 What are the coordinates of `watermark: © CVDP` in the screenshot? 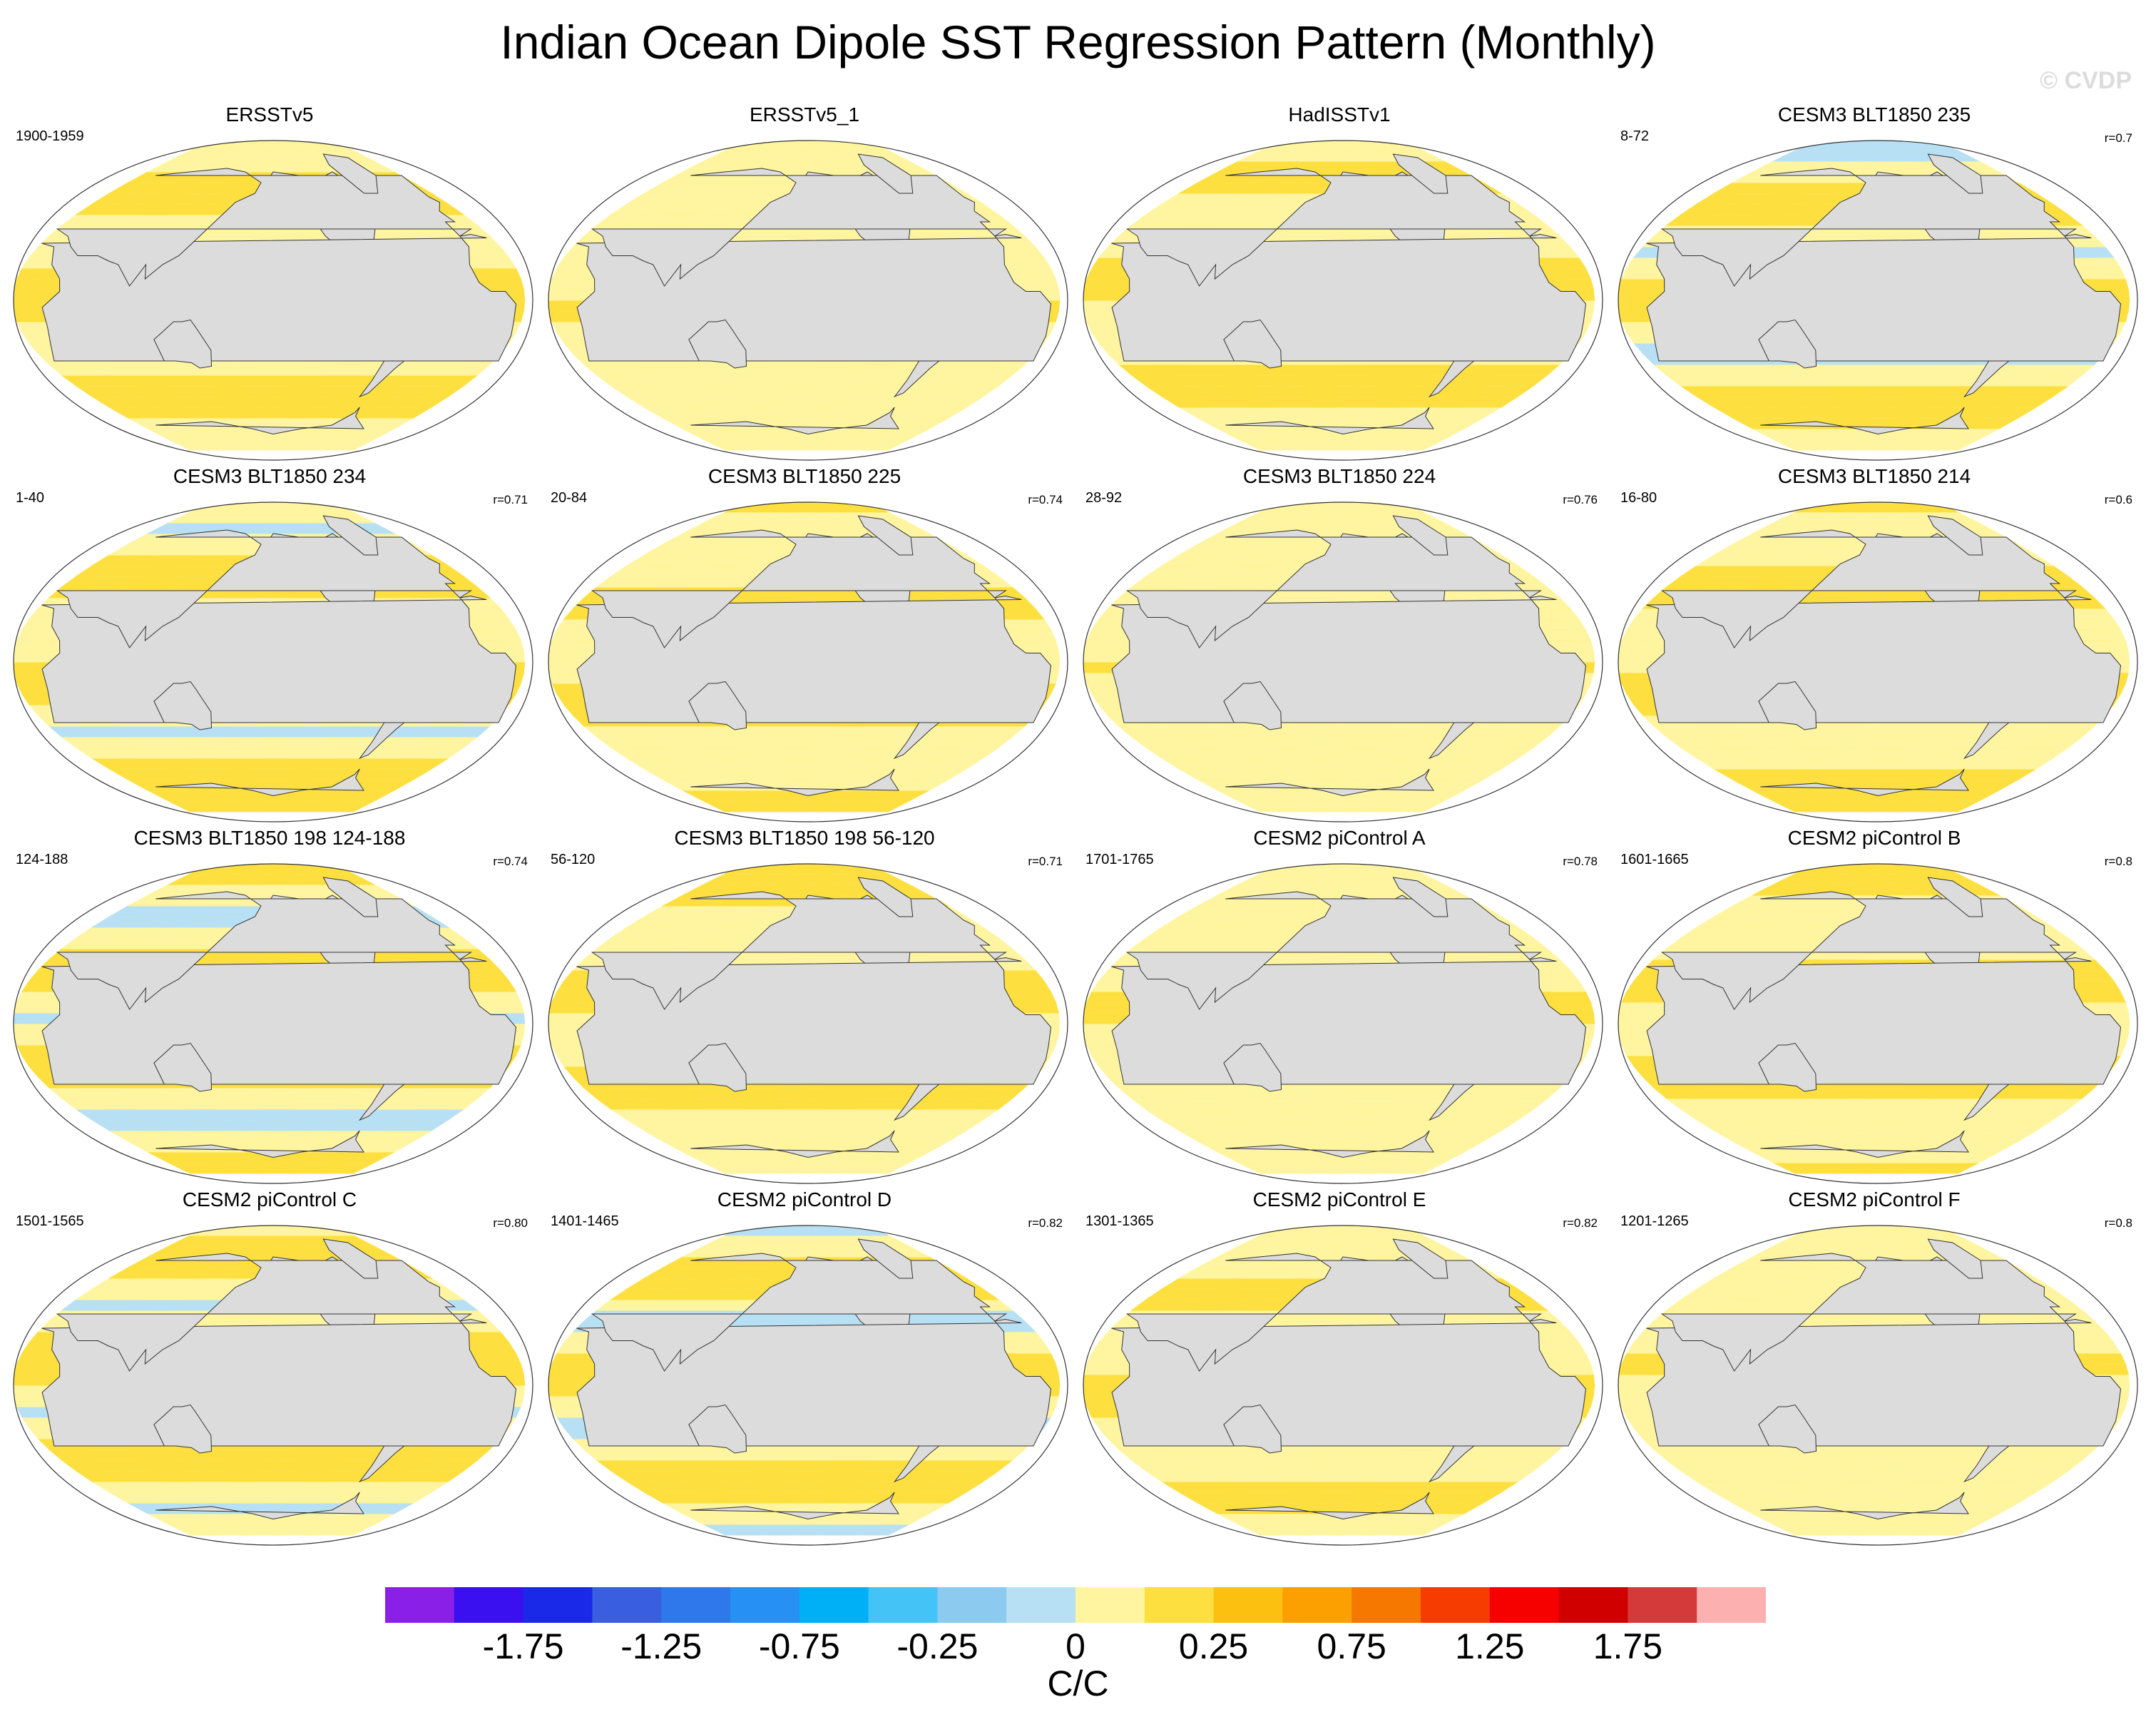 It's located at (2086, 81).